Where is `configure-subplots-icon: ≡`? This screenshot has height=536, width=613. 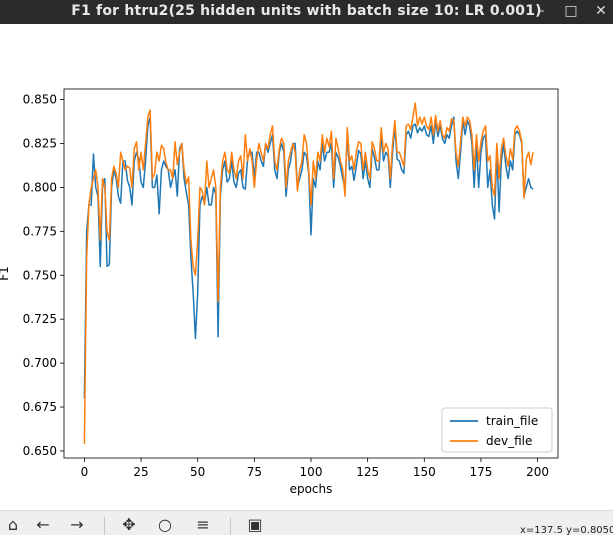
configure-subplots-icon: ≡ is located at coordinates (203, 524).